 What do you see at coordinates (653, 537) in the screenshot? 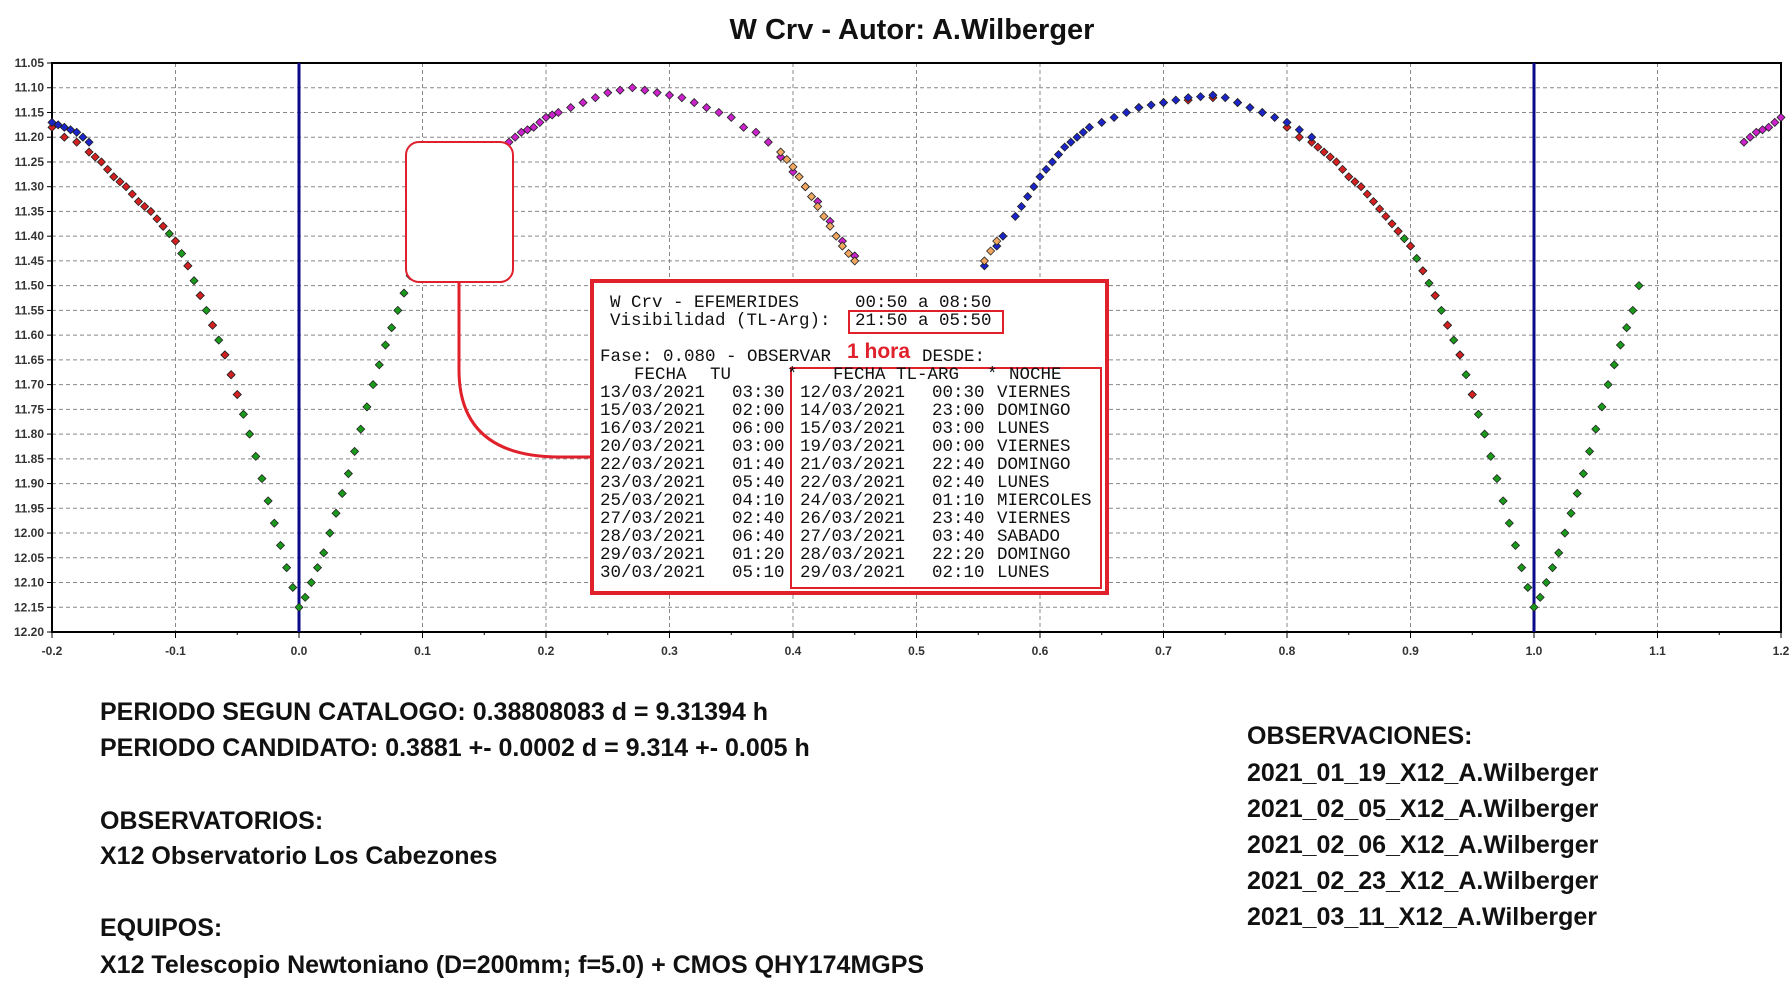
I see `ephemeris-cell-fecha: 28/03/2021` at bounding box center [653, 537].